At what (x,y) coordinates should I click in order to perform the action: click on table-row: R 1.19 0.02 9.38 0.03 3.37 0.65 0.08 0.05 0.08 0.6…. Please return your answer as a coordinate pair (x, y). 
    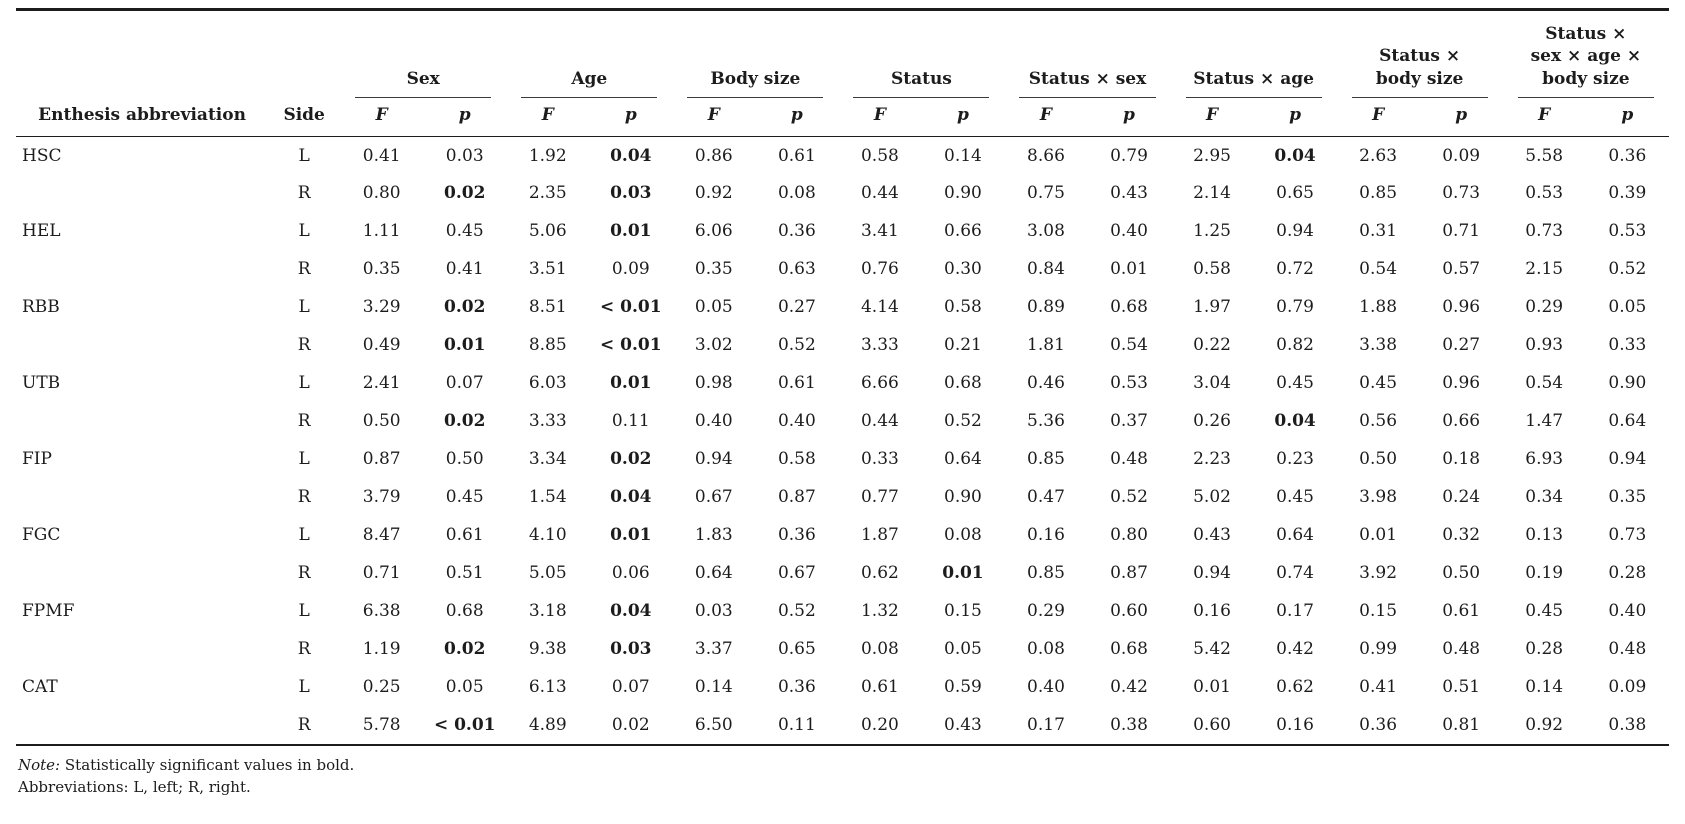
    Looking at the image, I should click on (842, 650).